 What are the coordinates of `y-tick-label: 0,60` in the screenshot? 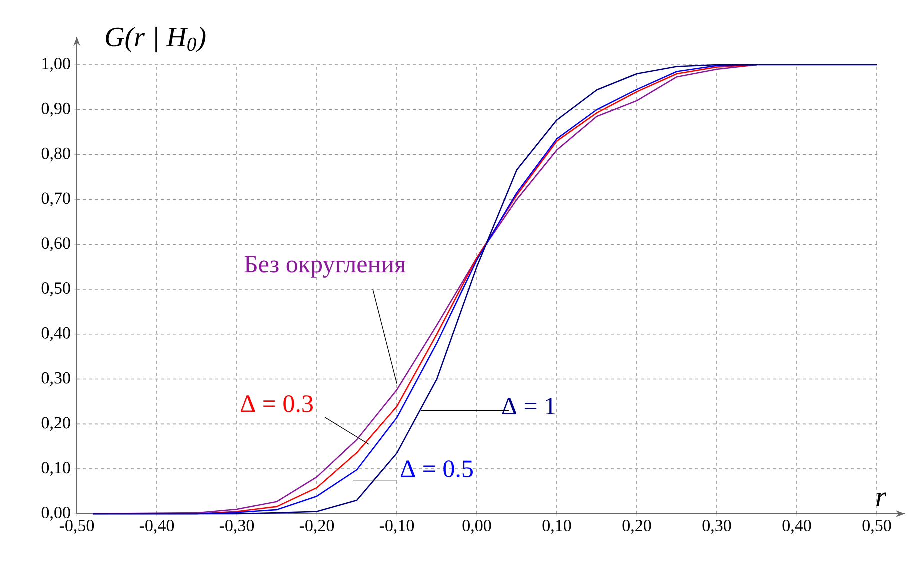 It's located at (56, 245).